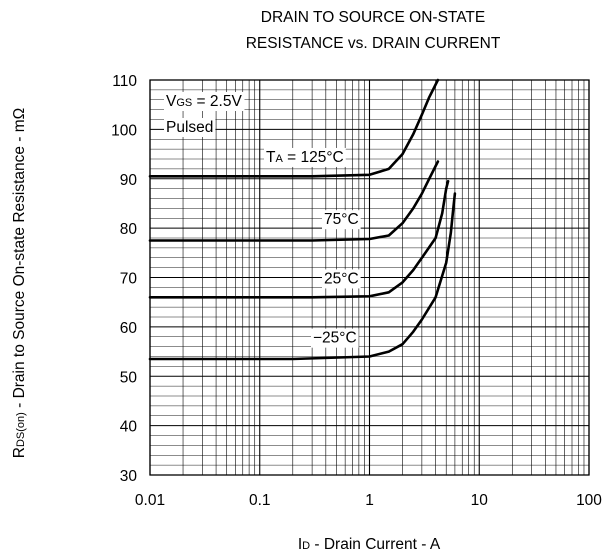 The height and width of the screenshot is (560, 605). What do you see at coordinates (19, 452) in the screenshot?
I see `y-axis-label-main: R` at bounding box center [19, 452].